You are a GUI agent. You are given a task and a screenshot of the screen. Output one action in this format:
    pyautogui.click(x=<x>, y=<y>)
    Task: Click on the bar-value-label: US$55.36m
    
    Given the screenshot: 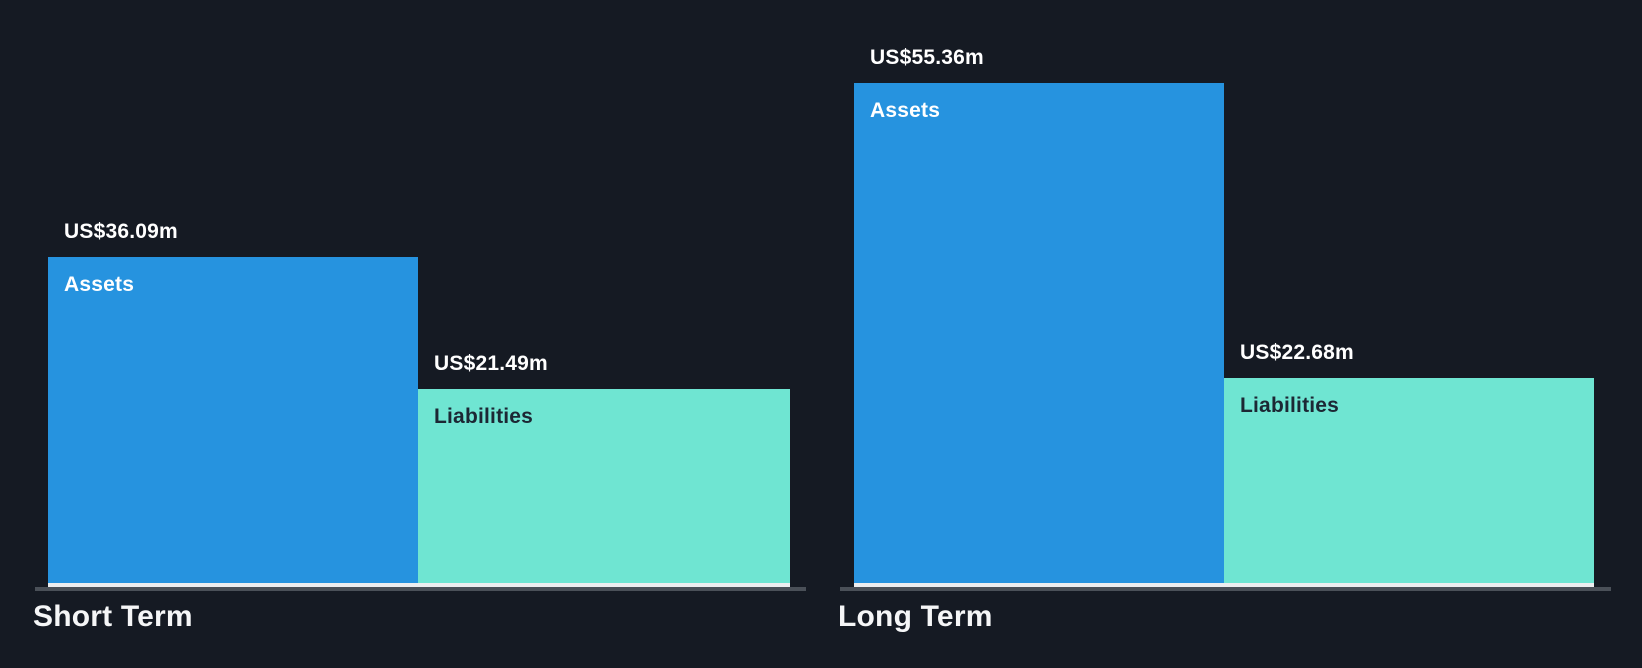 What is the action you would take?
    pyautogui.click(x=927, y=57)
    